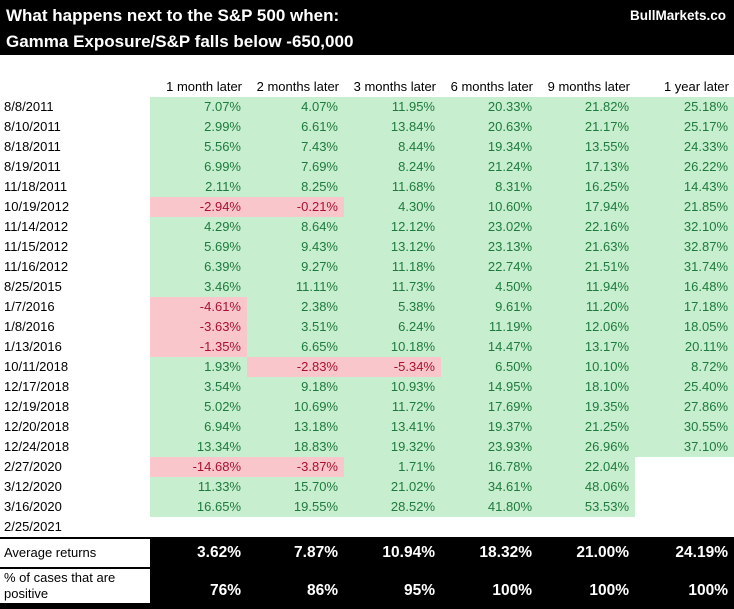 Image resolution: width=734 pixels, height=609 pixels. I want to click on return-cell: 25.17%, so click(684, 127).